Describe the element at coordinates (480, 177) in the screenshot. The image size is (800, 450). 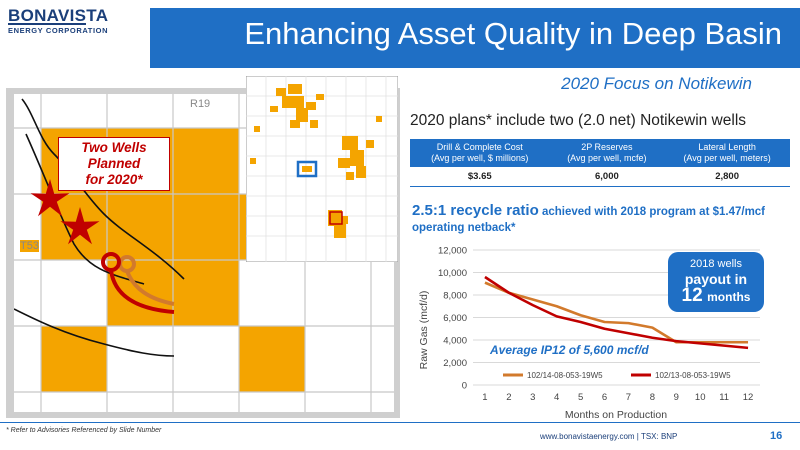
I see `table-cell: $3.65` at that location.